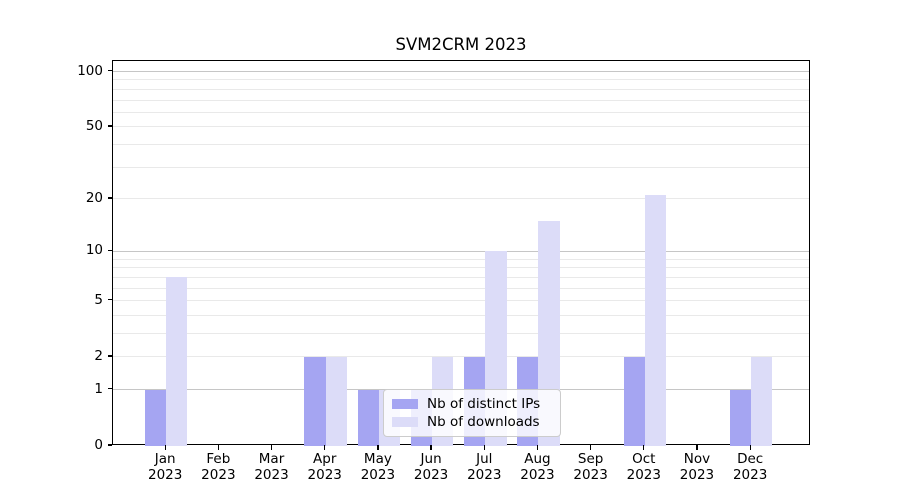 The width and height of the screenshot is (900, 500). I want to click on x-tick-line: Feb, so click(218, 459).